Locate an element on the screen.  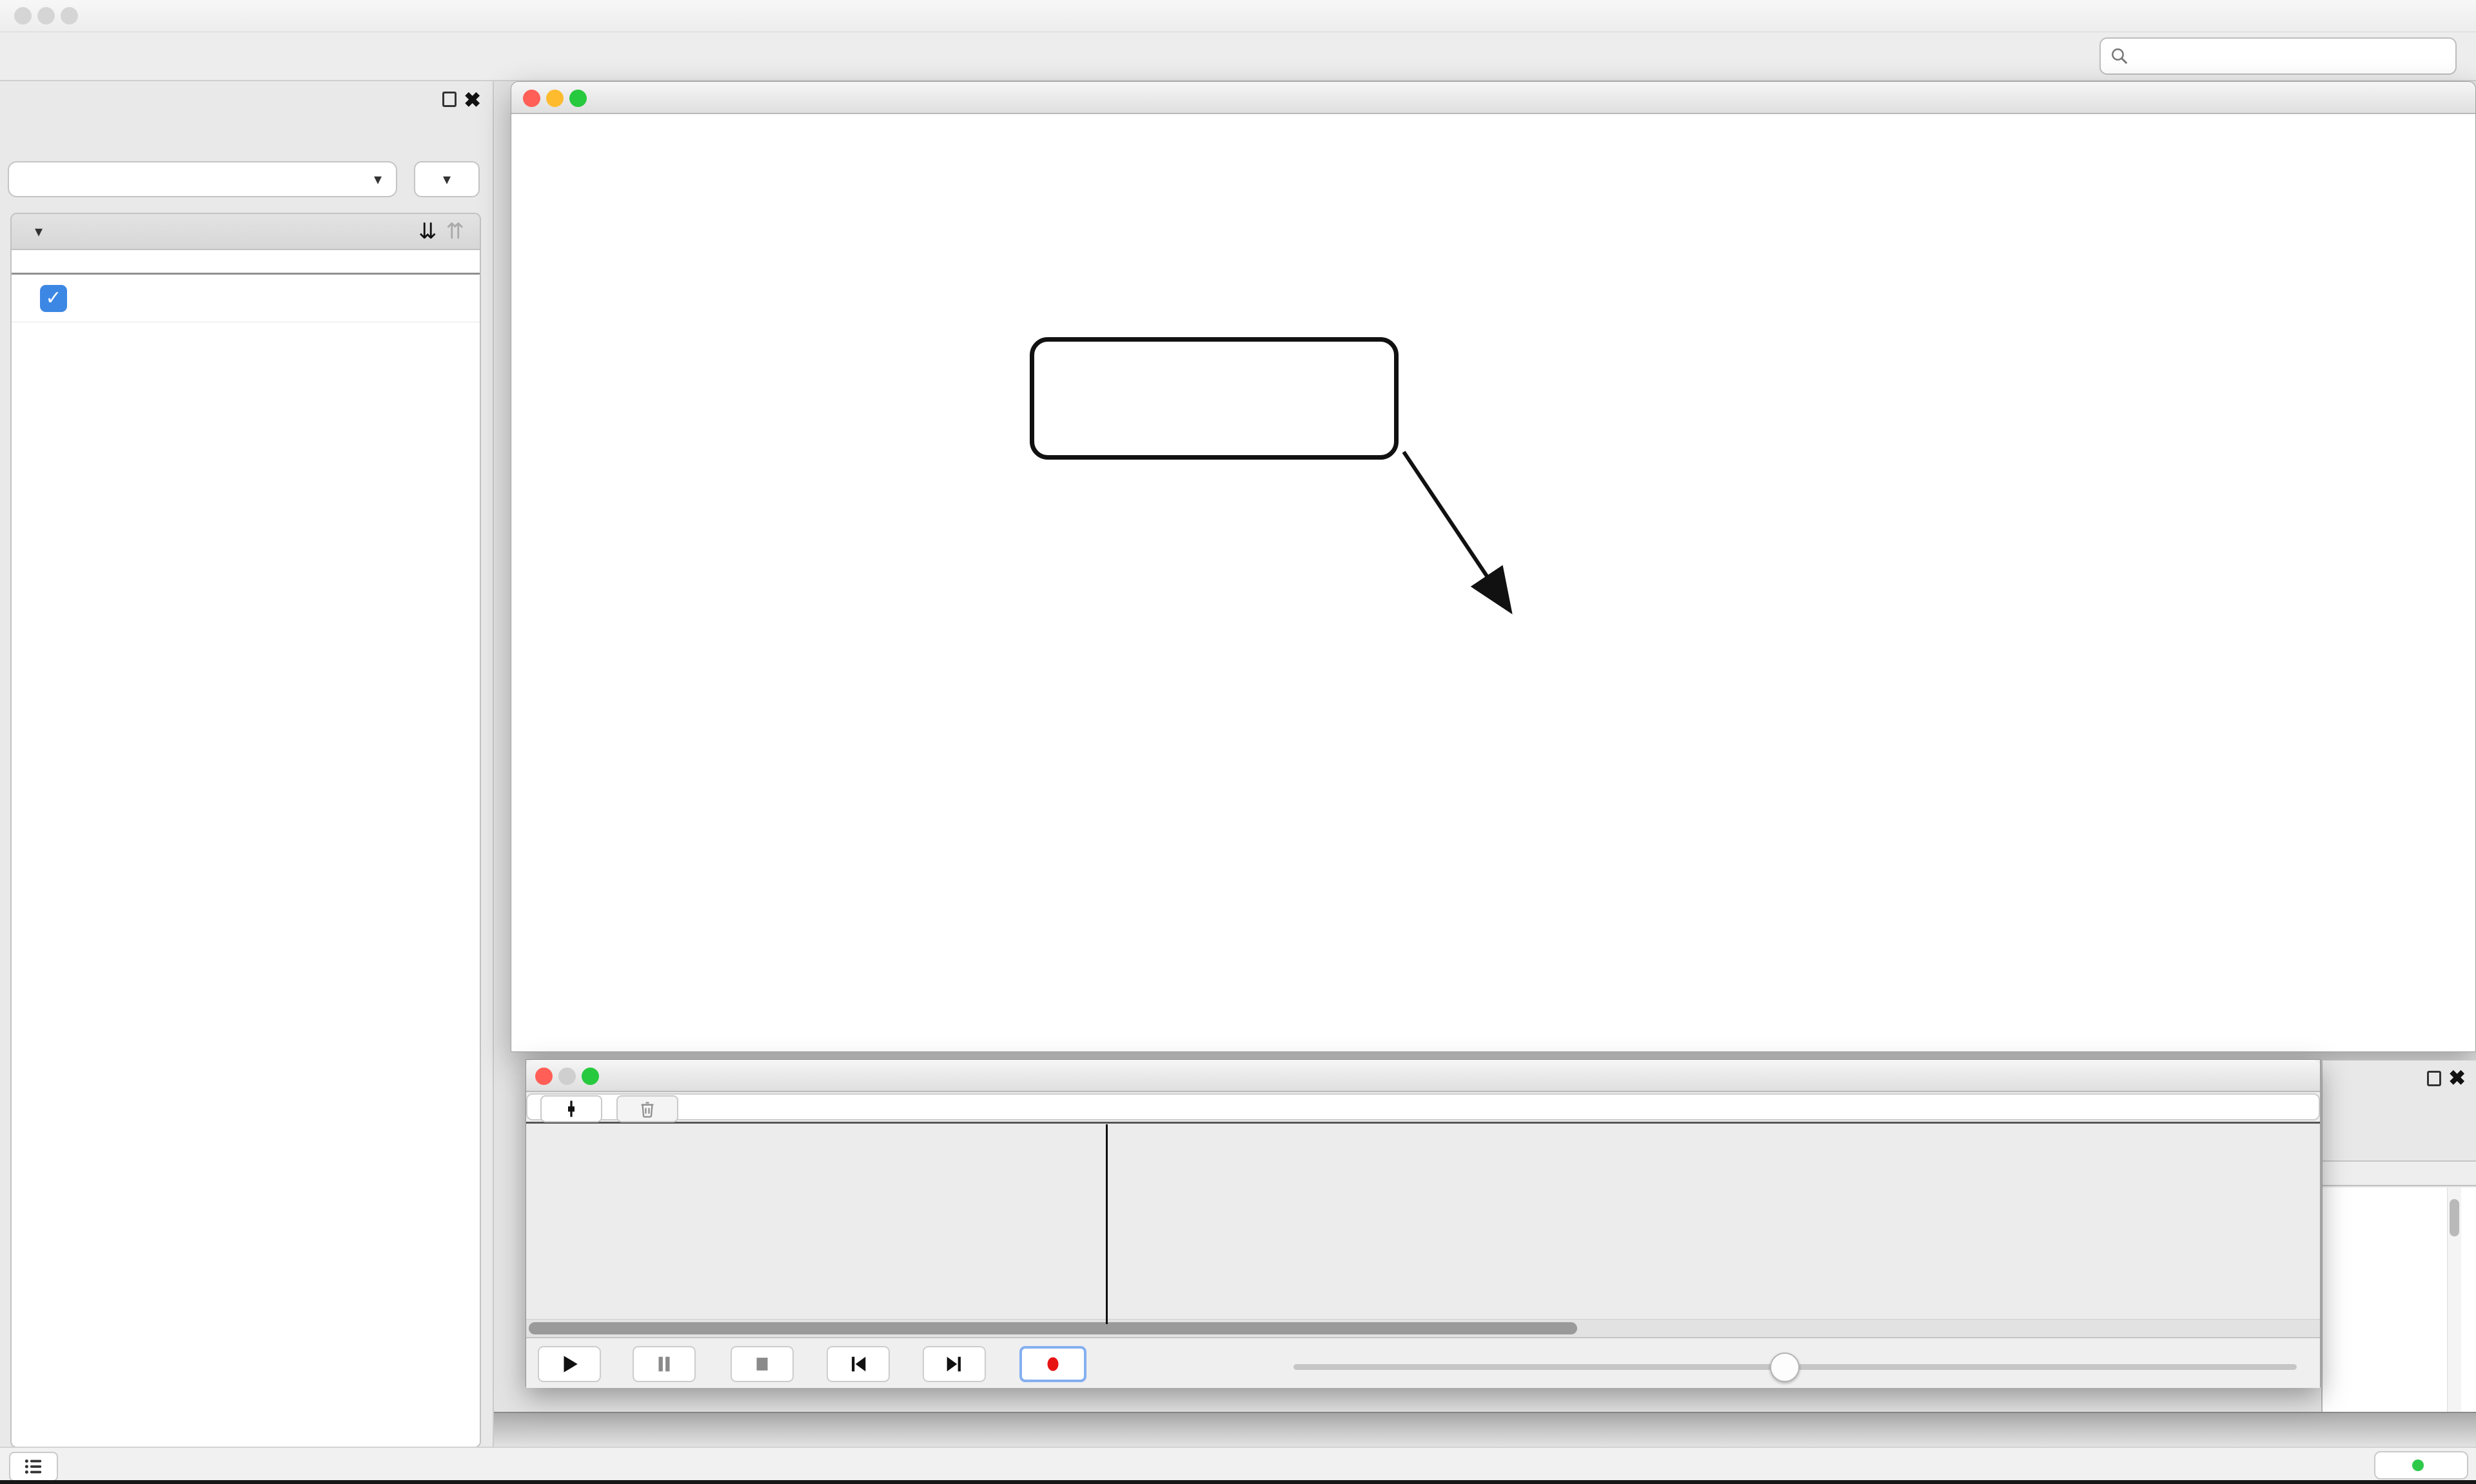
style-options-button: ▾ is located at coordinates (447, 179).